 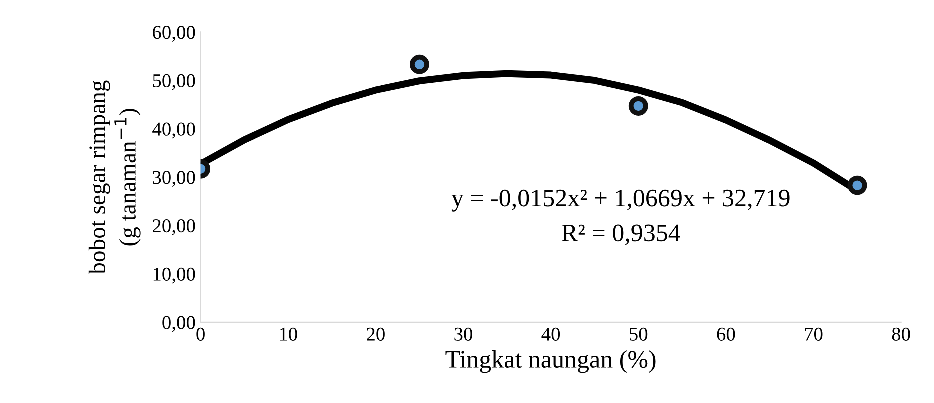 What do you see at coordinates (463, 334) in the screenshot?
I see `x-tick-label: 30` at bounding box center [463, 334].